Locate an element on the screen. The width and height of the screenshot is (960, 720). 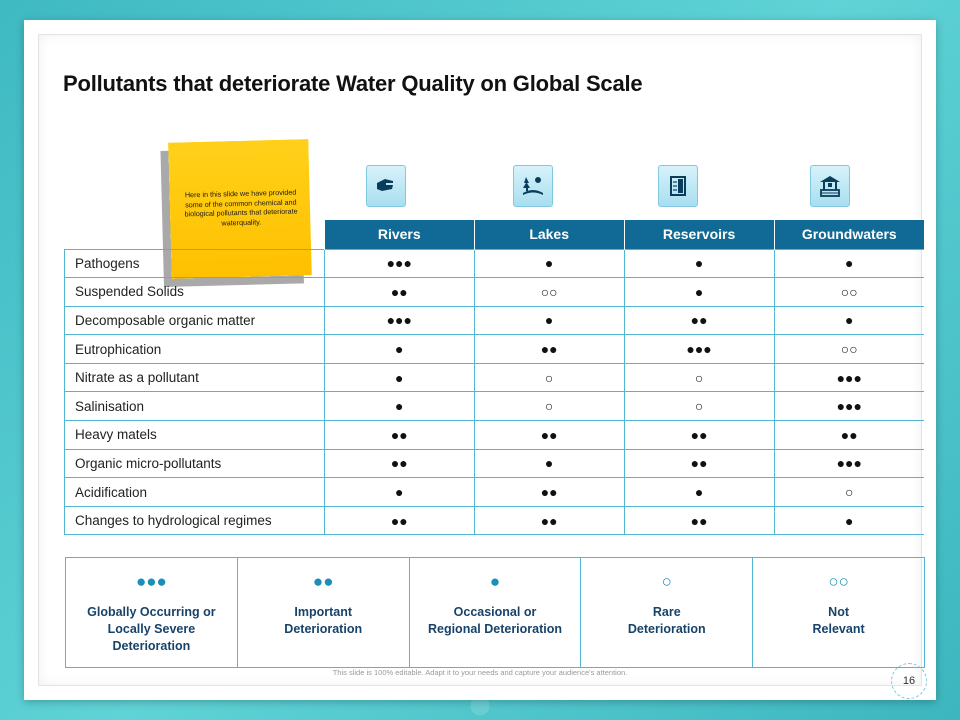
column-header-groundwaters: Groundwaters is located at coordinates (848, 234).